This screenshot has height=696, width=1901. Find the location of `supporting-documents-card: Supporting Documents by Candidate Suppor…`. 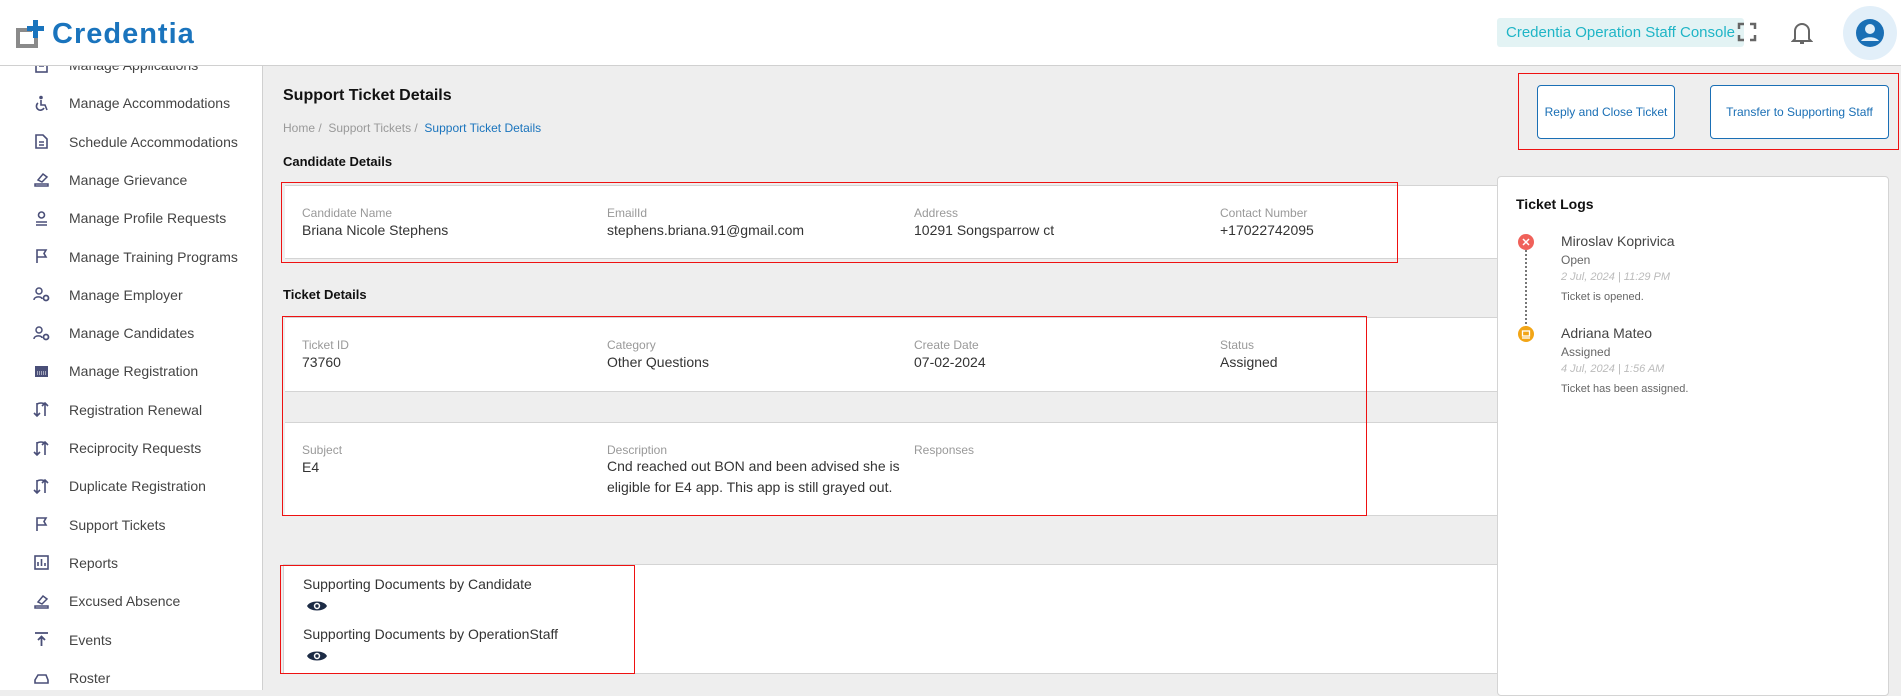

supporting-documents-card: Supporting Documents by Candidate Suppor… is located at coordinates (890, 619).